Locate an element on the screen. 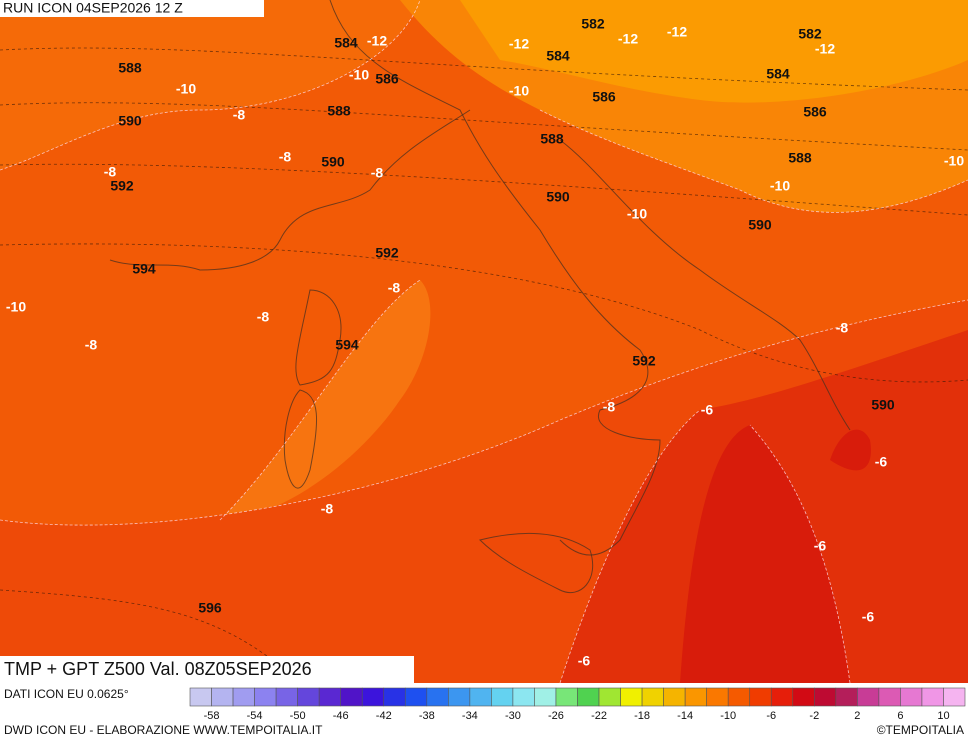 The height and width of the screenshot is (745, 968). colorbar-tick-label: -18 is located at coordinates (642, 716).